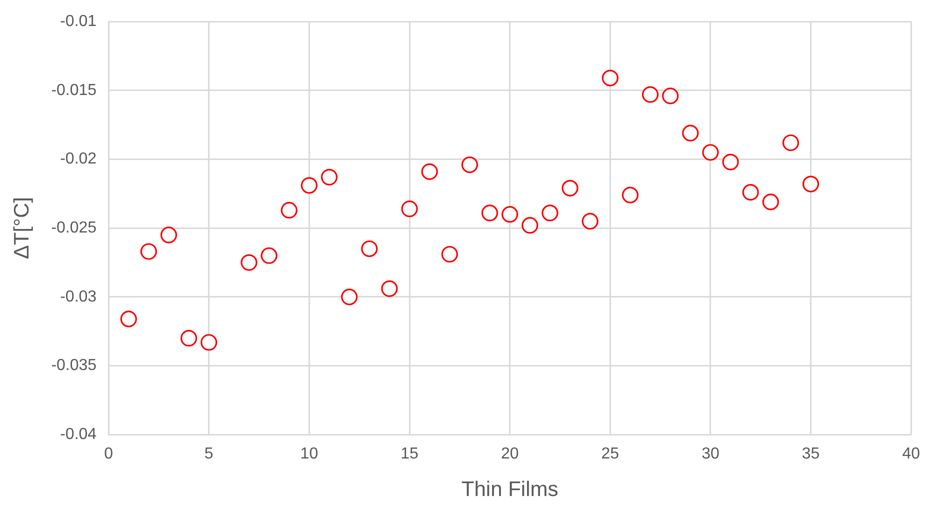 Image resolution: width=930 pixels, height=511 pixels. I want to click on y-tick-label: -0.02, so click(78, 159).